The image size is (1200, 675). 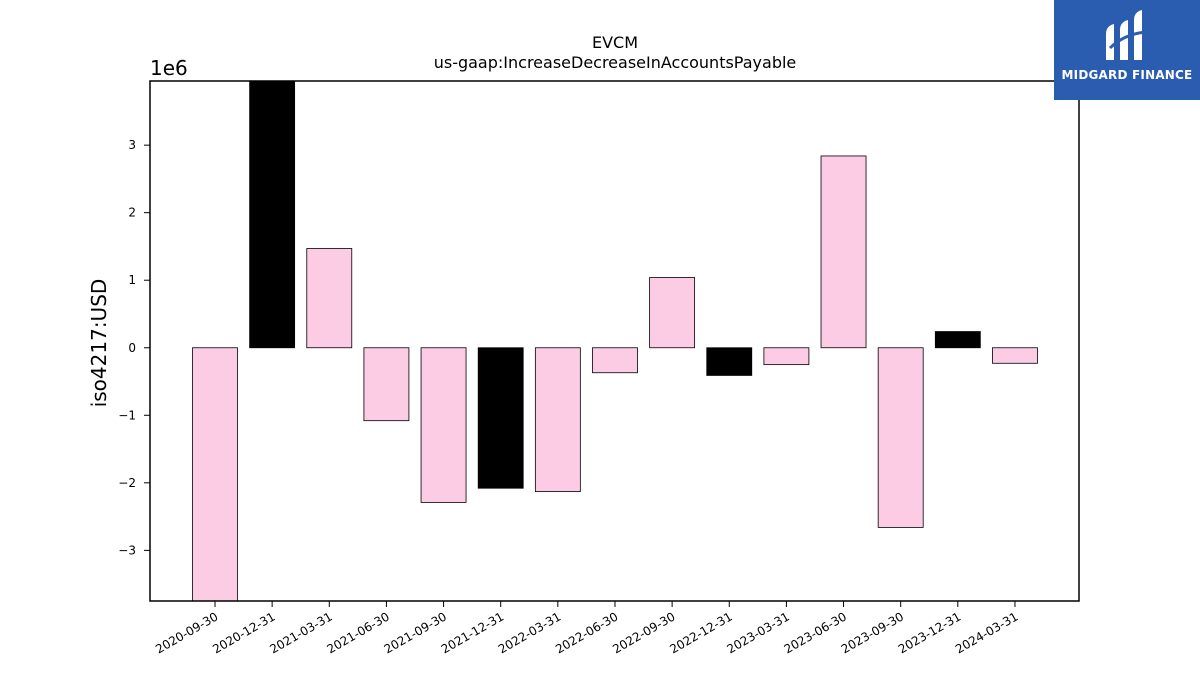 I want to click on x-tick-label: 2022-09-30, so click(x=643, y=632).